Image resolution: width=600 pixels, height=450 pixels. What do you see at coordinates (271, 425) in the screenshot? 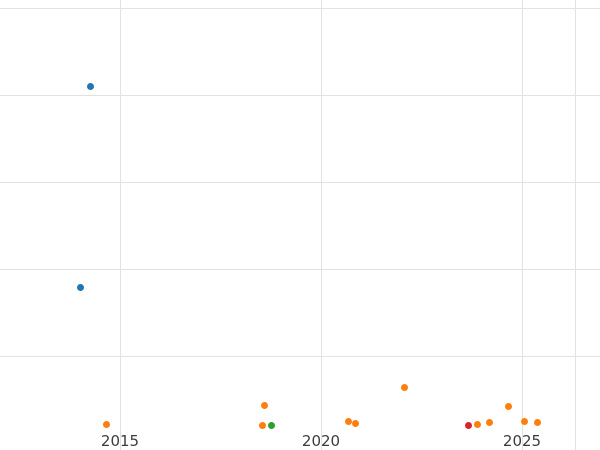
I see `scatter-point-green` at bounding box center [271, 425].